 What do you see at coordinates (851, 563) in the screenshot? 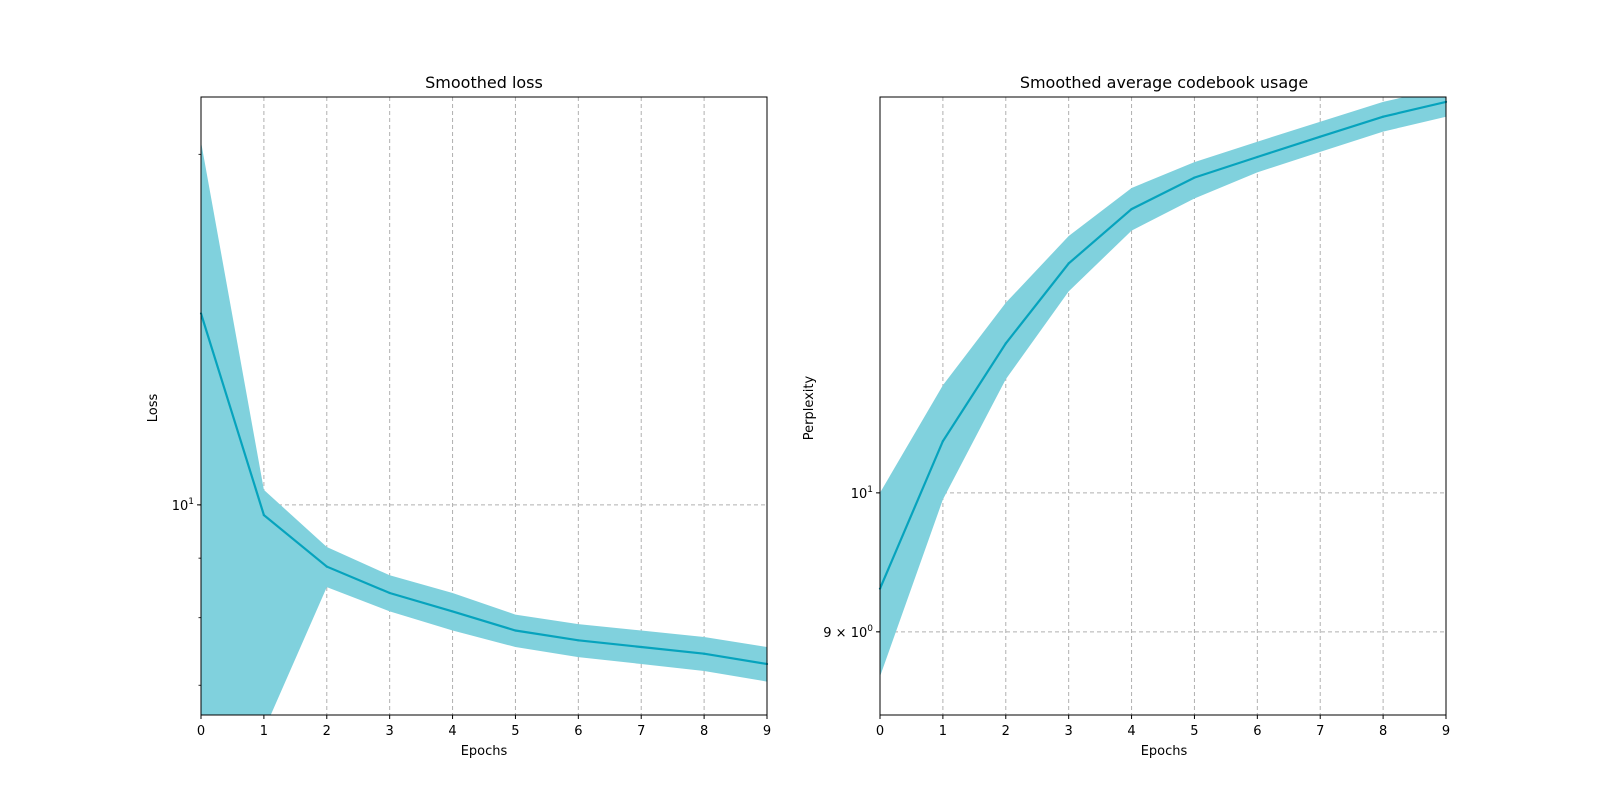
I see `perplexity-y-ticks: 9 × 100 101` at bounding box center [851, 563].